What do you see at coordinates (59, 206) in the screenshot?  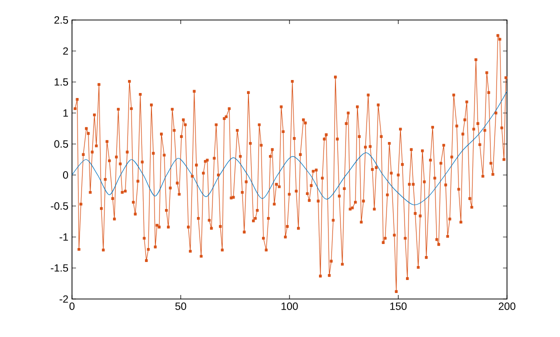 I see `y-tick-label: -0.5` at bounding box center [59, 206].